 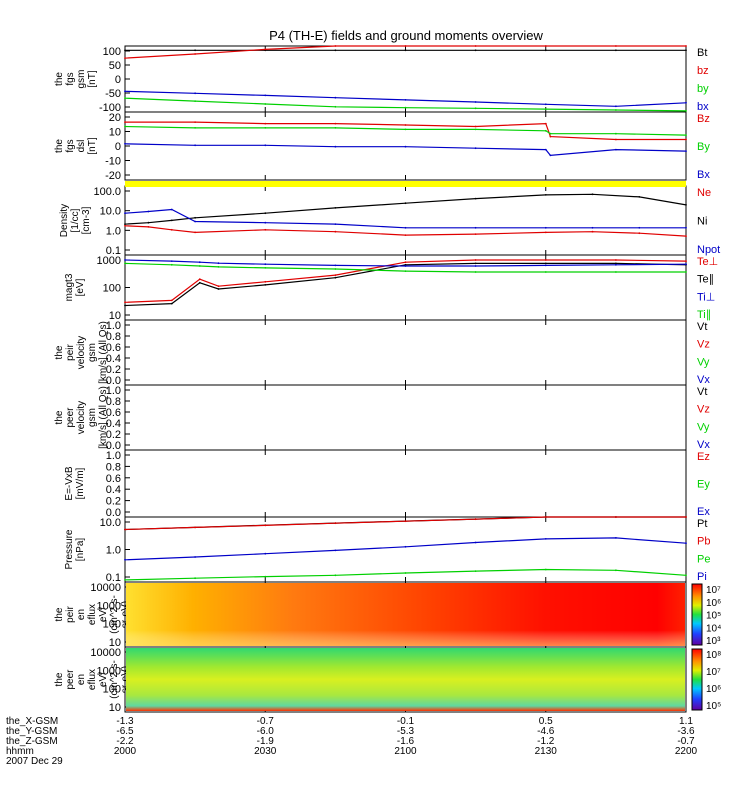 What do you see at coordinates (405, 679) in the screenshot?
I see `peer-spectrogram` at bounding box center [405, 679].